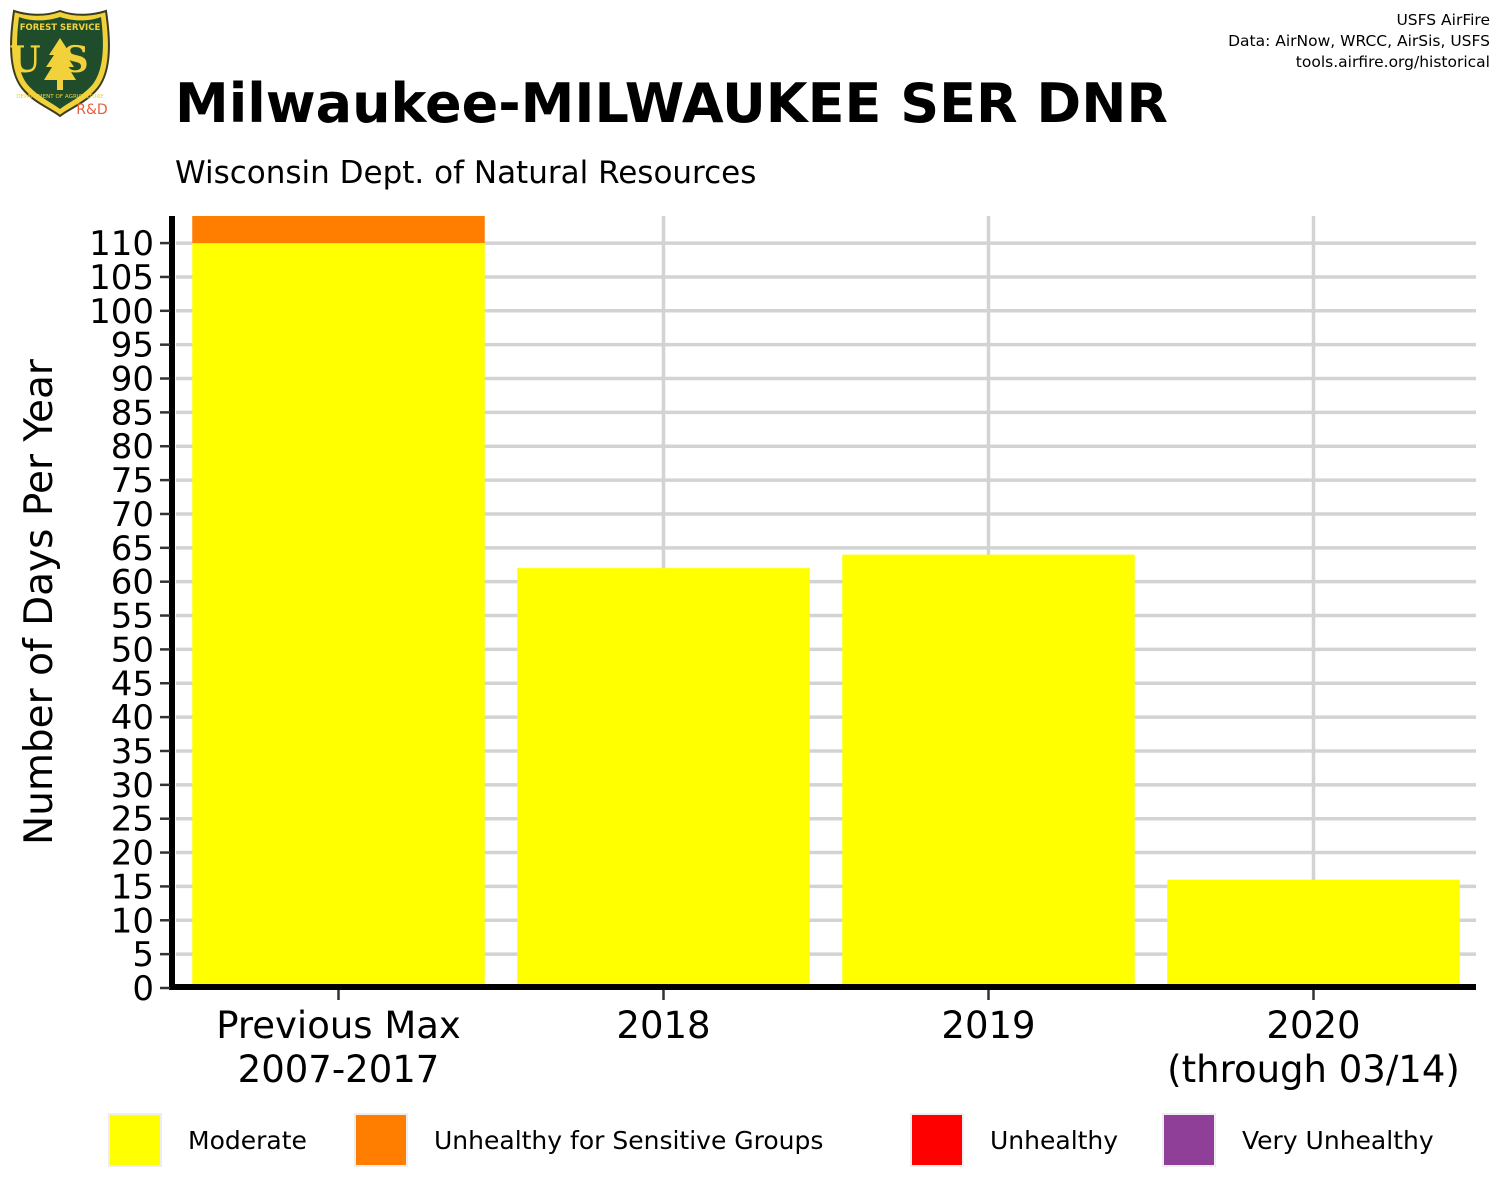  I want to click on bar-unhealthy-for-sensitive-groups, so click(338, 230).